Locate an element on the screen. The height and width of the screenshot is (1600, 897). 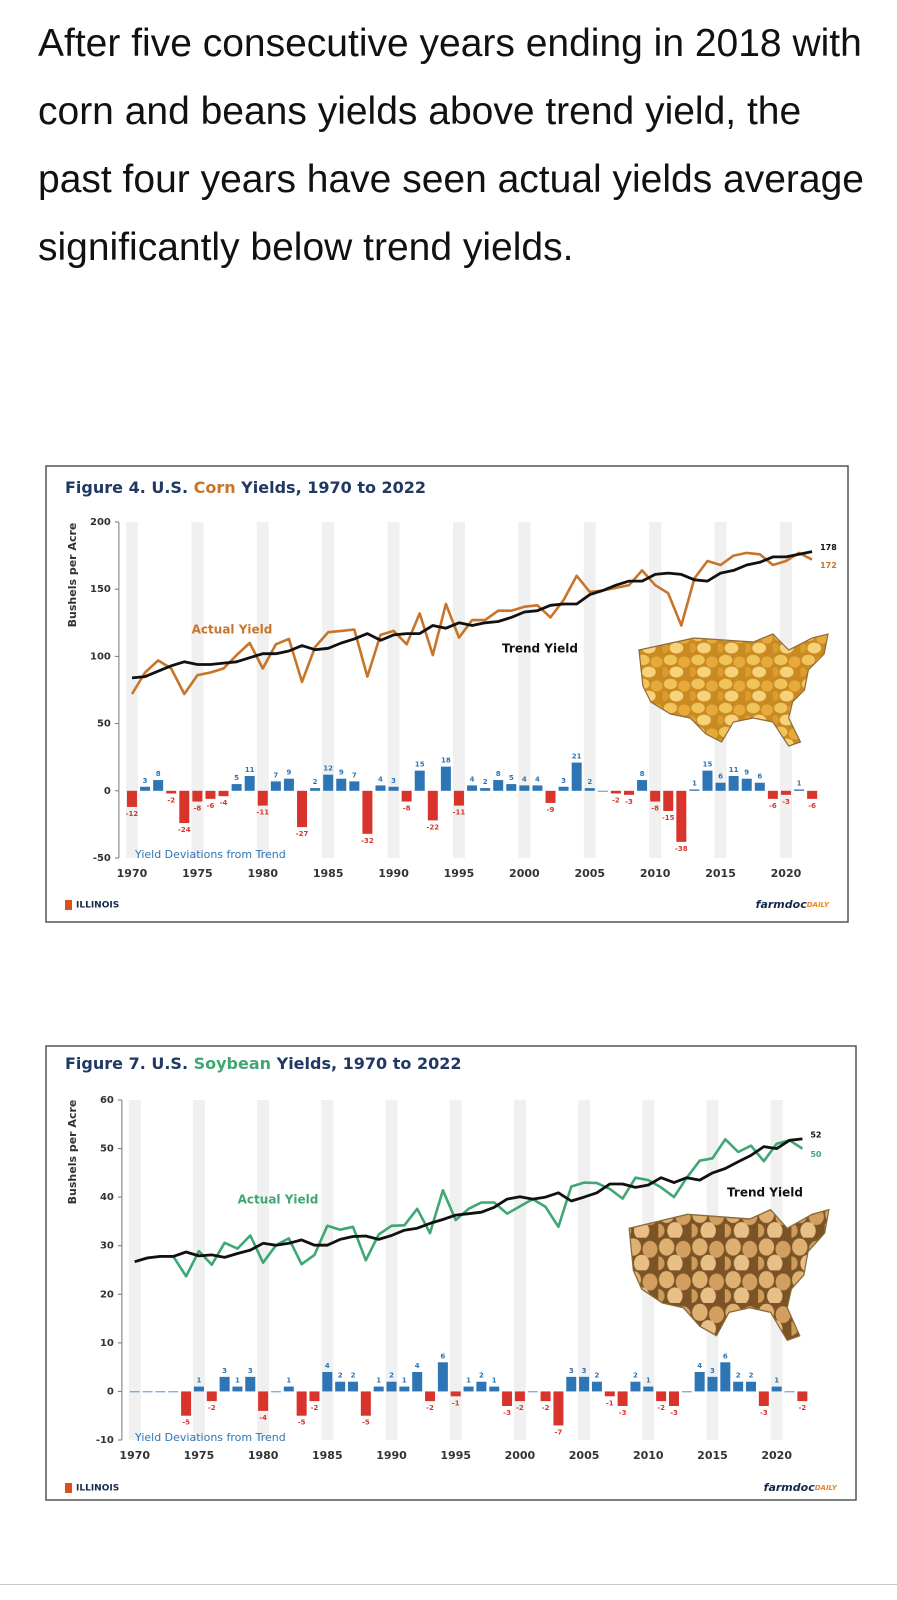
title-part: Soybean is located at coordinates (232, 1063).